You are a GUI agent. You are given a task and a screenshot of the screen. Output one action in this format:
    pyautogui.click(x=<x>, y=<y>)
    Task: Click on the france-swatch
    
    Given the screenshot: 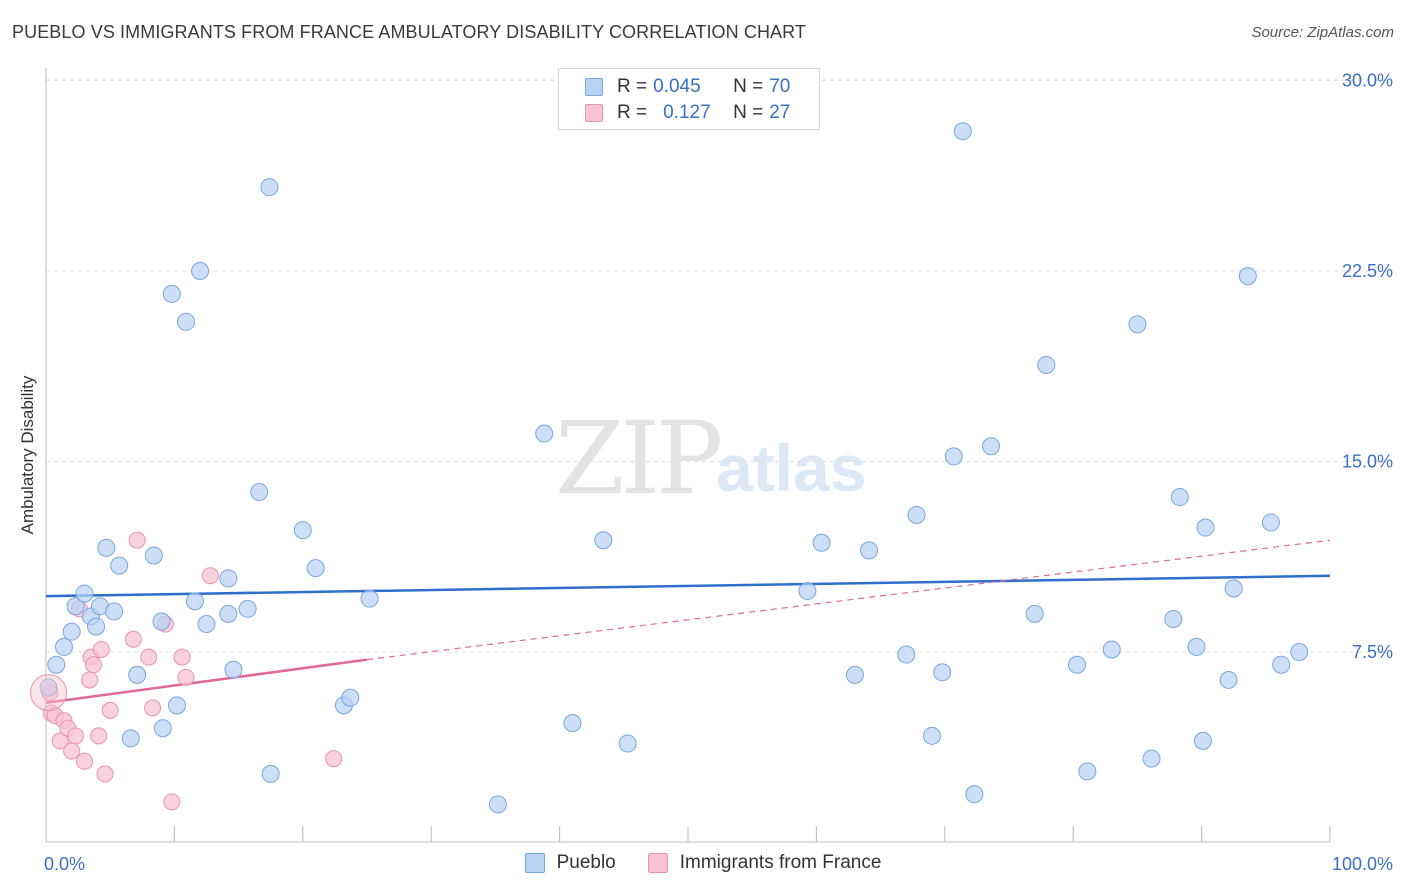 What is the action you would take?
    pyautogui.click(x=594, y=113)
    